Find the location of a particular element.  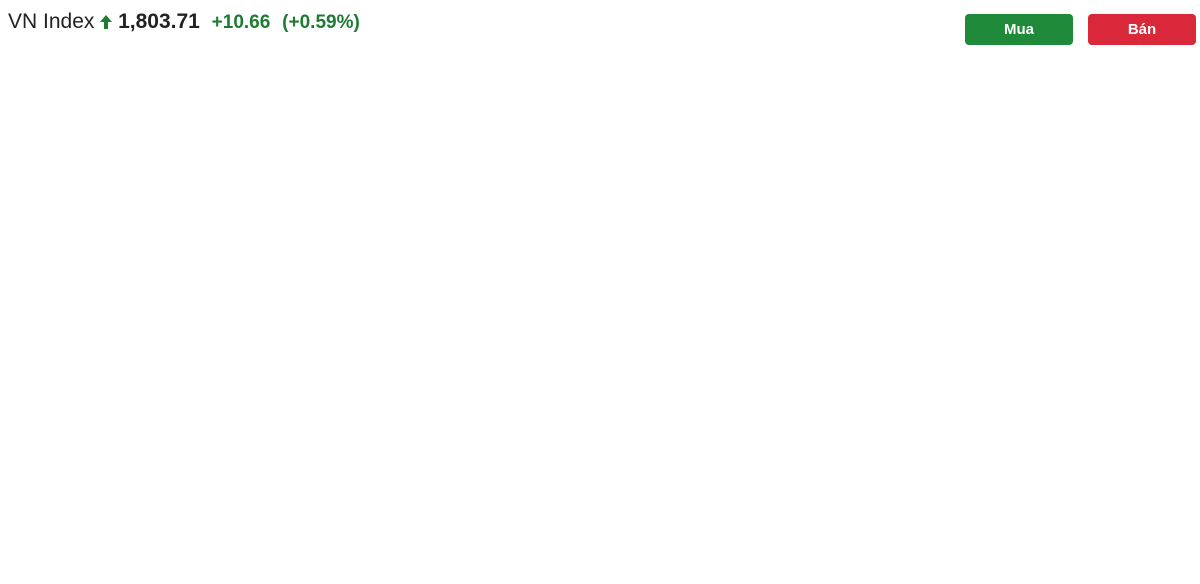

x-tick-label: 18 is located at coordinates (943, 567).